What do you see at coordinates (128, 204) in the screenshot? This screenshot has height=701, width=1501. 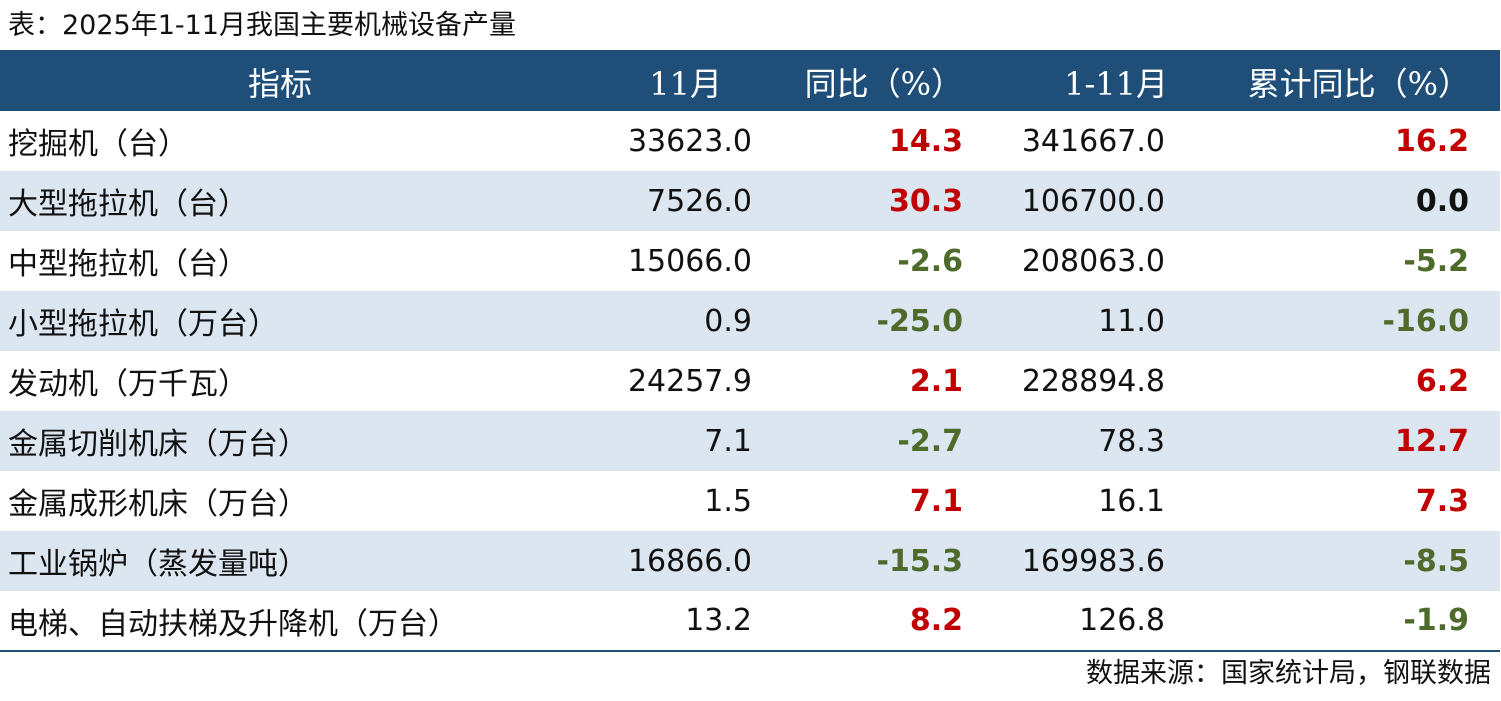 I see `row-indicator: 大型拖拉机（台）` at bounding box center [128, 204].